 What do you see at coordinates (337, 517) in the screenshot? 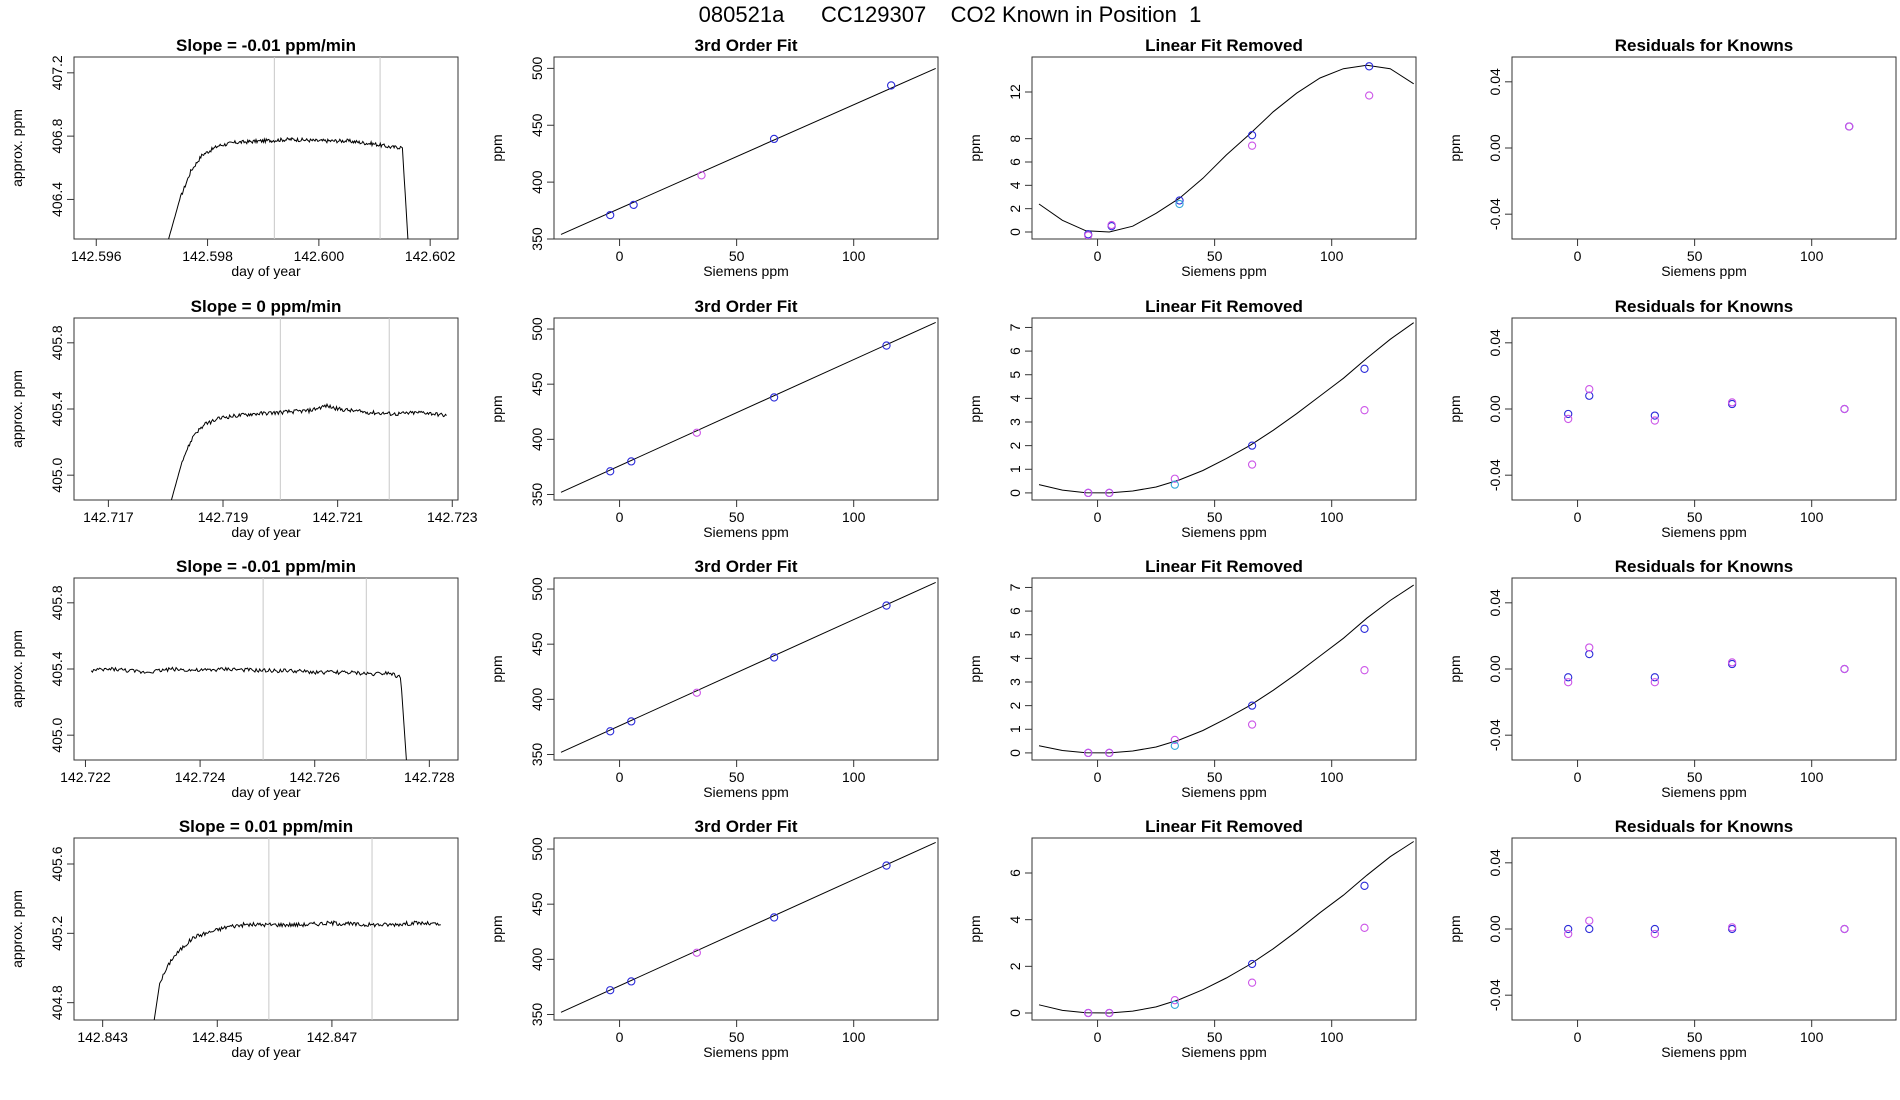
I see `x-tick-label: 142.721` at bounding box center [337, 517].